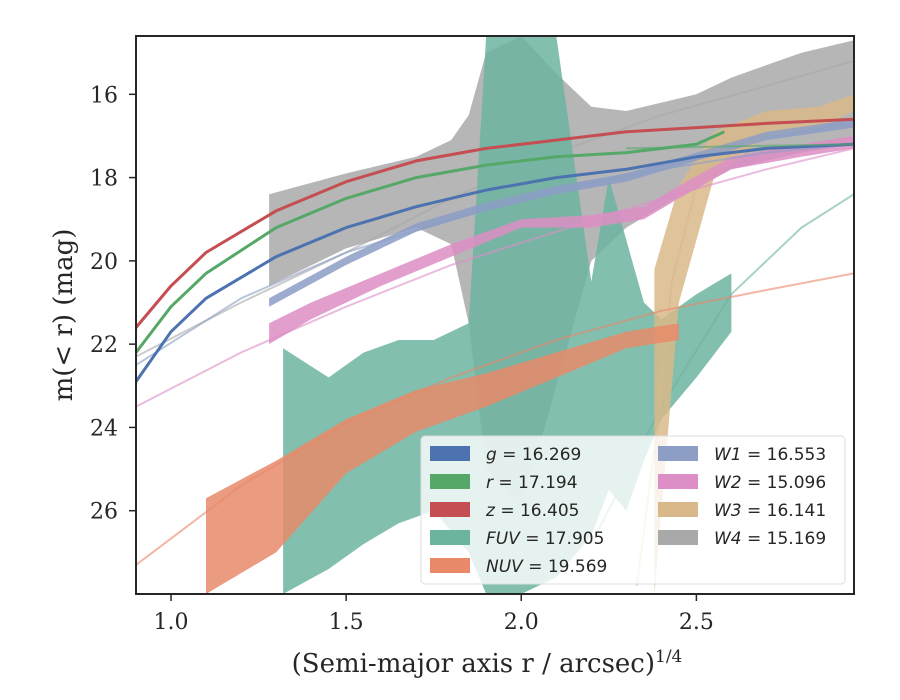 This screenshot has width=900, height=700. I want to click on legend-swatch-w1, so click(678, 453).